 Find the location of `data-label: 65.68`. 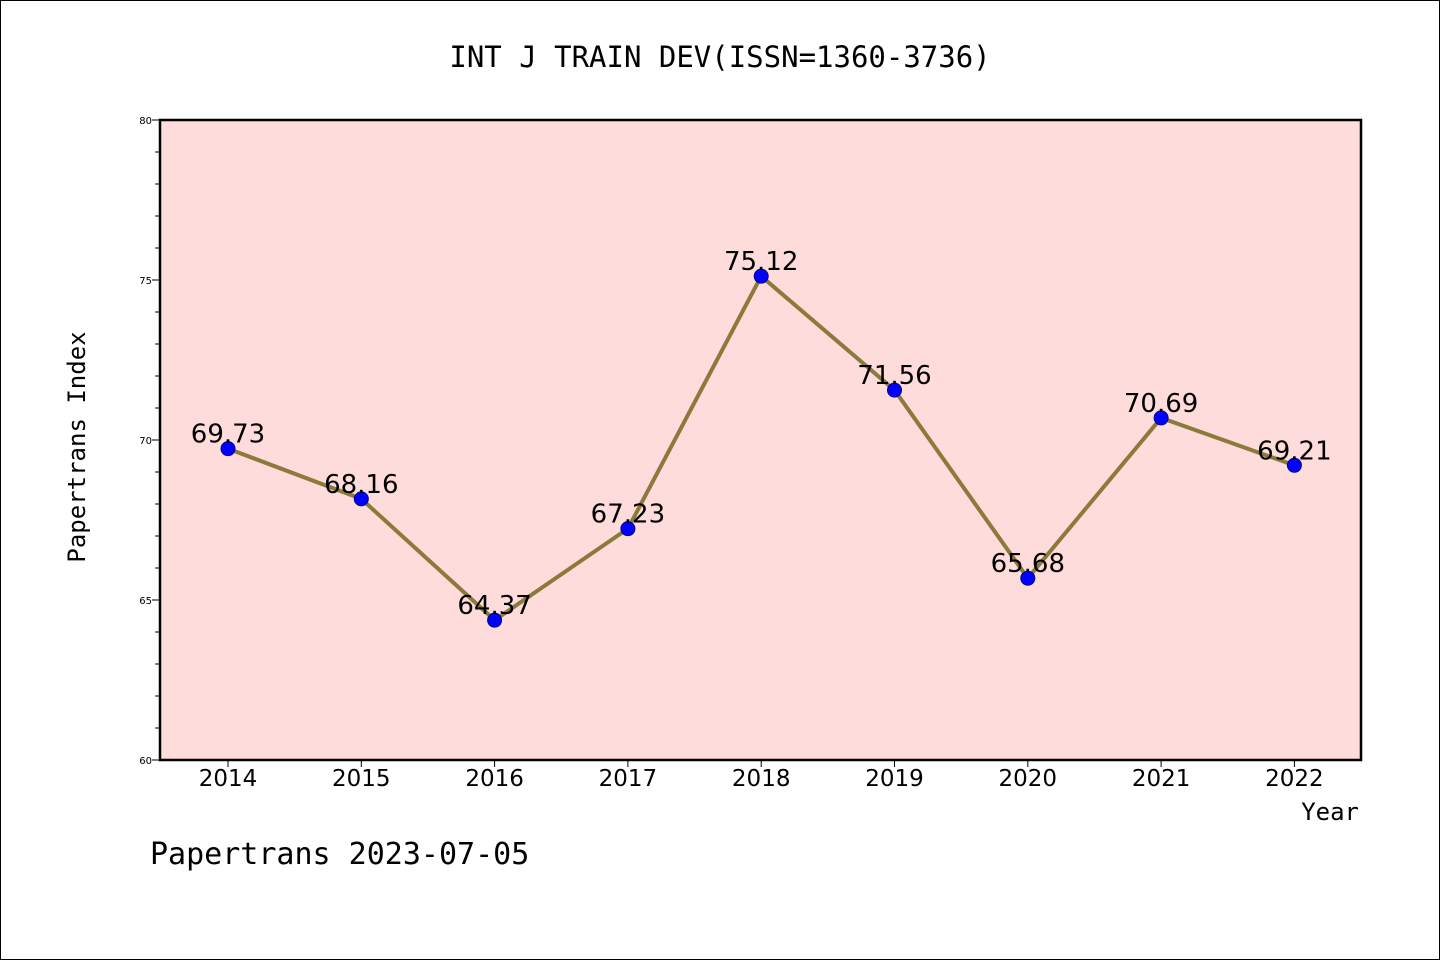

data-label: 65.68 is located at coordinates (1028, 564).